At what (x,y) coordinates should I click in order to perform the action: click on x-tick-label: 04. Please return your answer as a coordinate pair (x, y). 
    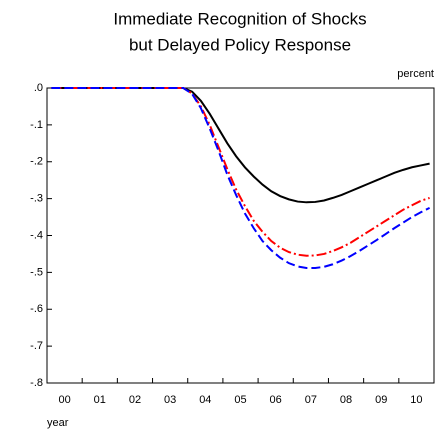
    Looking at the image, I should click on (205, 400).